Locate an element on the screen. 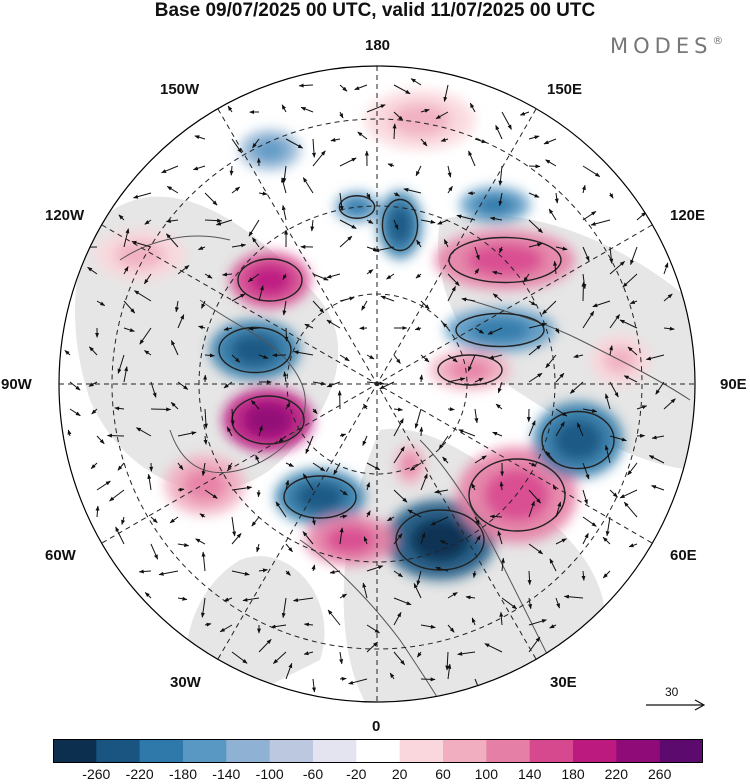  colorbar-tick-label: 220 is located at coordinates (616, 774).